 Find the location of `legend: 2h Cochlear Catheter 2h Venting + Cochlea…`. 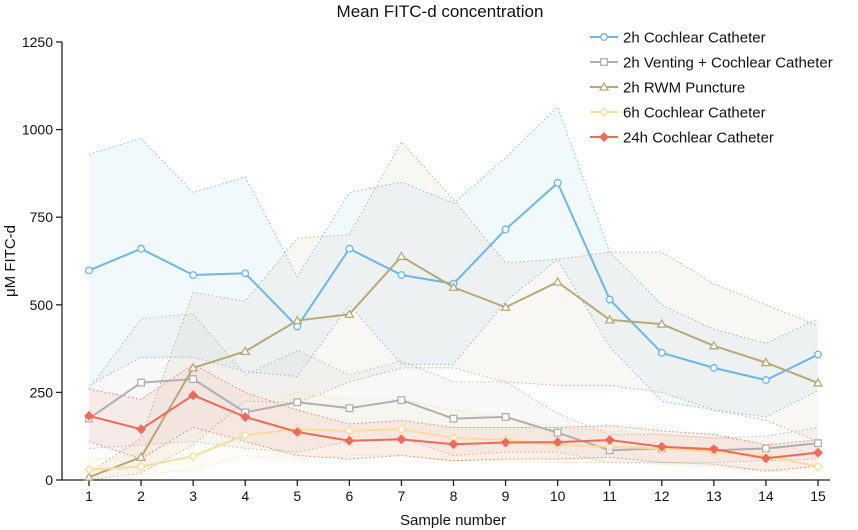

legend: 2h Cochlear Catheter 2h Venting + Cochlea… is located at coordinates (711, 88).